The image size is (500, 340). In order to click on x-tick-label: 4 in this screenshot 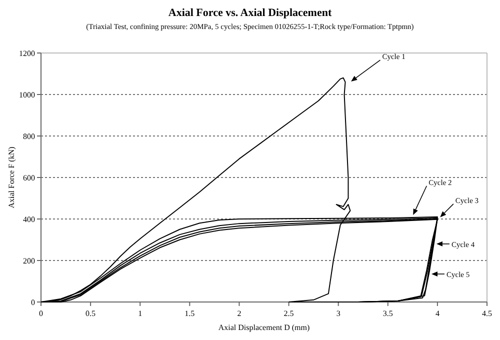, I will do `click(437, 313)`.